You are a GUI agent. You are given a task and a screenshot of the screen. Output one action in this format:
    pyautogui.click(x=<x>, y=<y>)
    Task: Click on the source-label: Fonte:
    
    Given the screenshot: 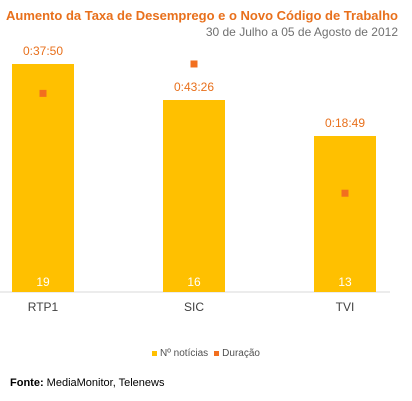 What is the action you would take?
    pyautogui.click(x=27, y=383)
    